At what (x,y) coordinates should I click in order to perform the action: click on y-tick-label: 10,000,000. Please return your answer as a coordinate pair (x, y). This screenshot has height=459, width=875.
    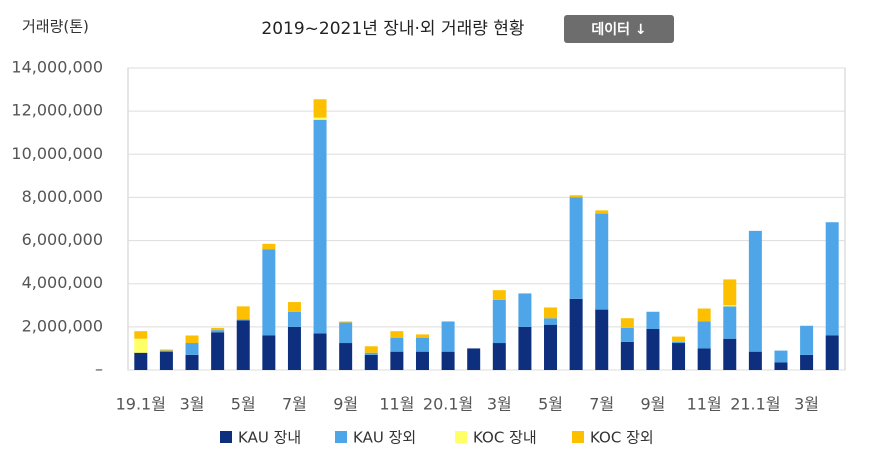
    Looking at the image, I should click on (57, 153).